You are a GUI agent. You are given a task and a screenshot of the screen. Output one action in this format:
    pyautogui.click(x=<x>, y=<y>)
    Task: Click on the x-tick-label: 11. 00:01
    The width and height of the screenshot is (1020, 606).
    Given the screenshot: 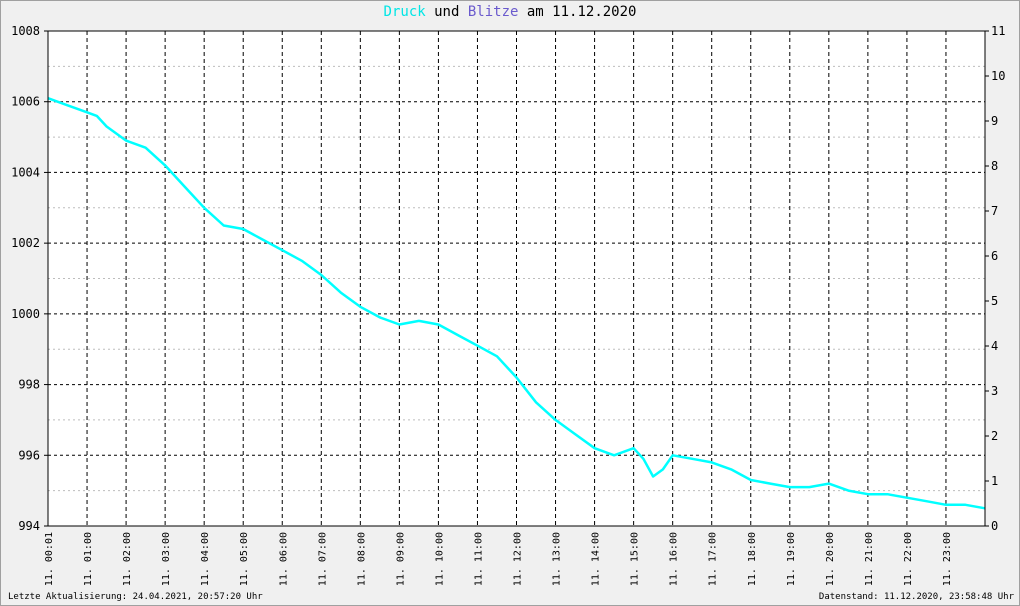 What is the action you would take?
    pyautogui.click(x=49, y=559)
    